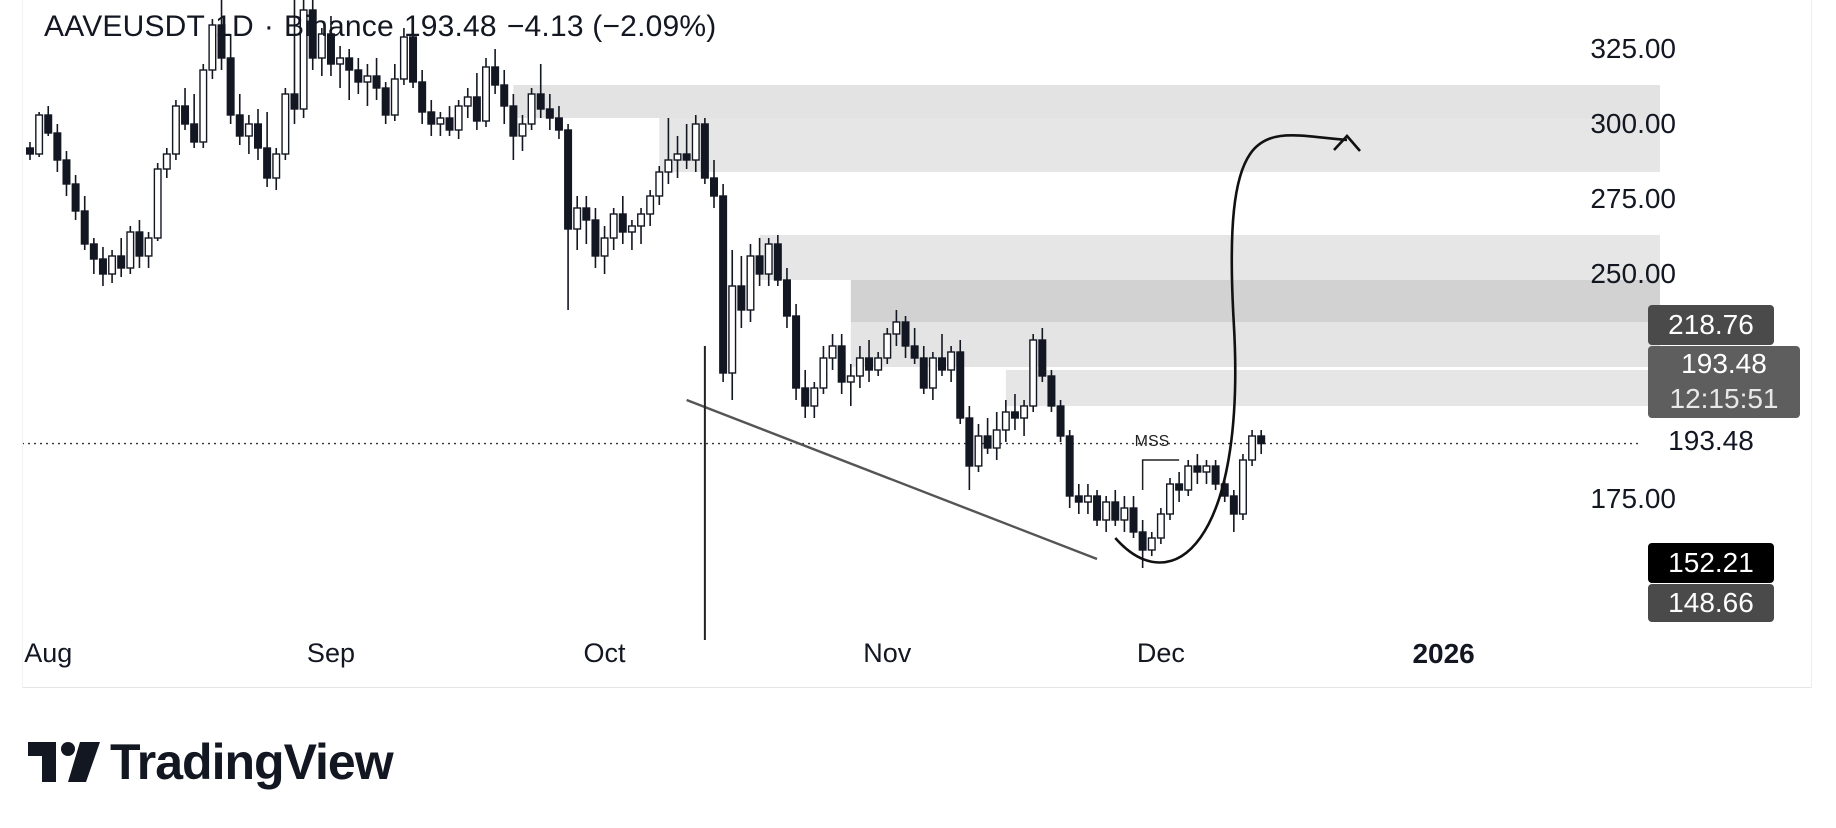 The width and height of the screenshot is (1836, 828). What do you see at coordinates (1633, 273) in the screenshot?
I see `y-tick-label: 250.00` at bounding box center [1633, 273].